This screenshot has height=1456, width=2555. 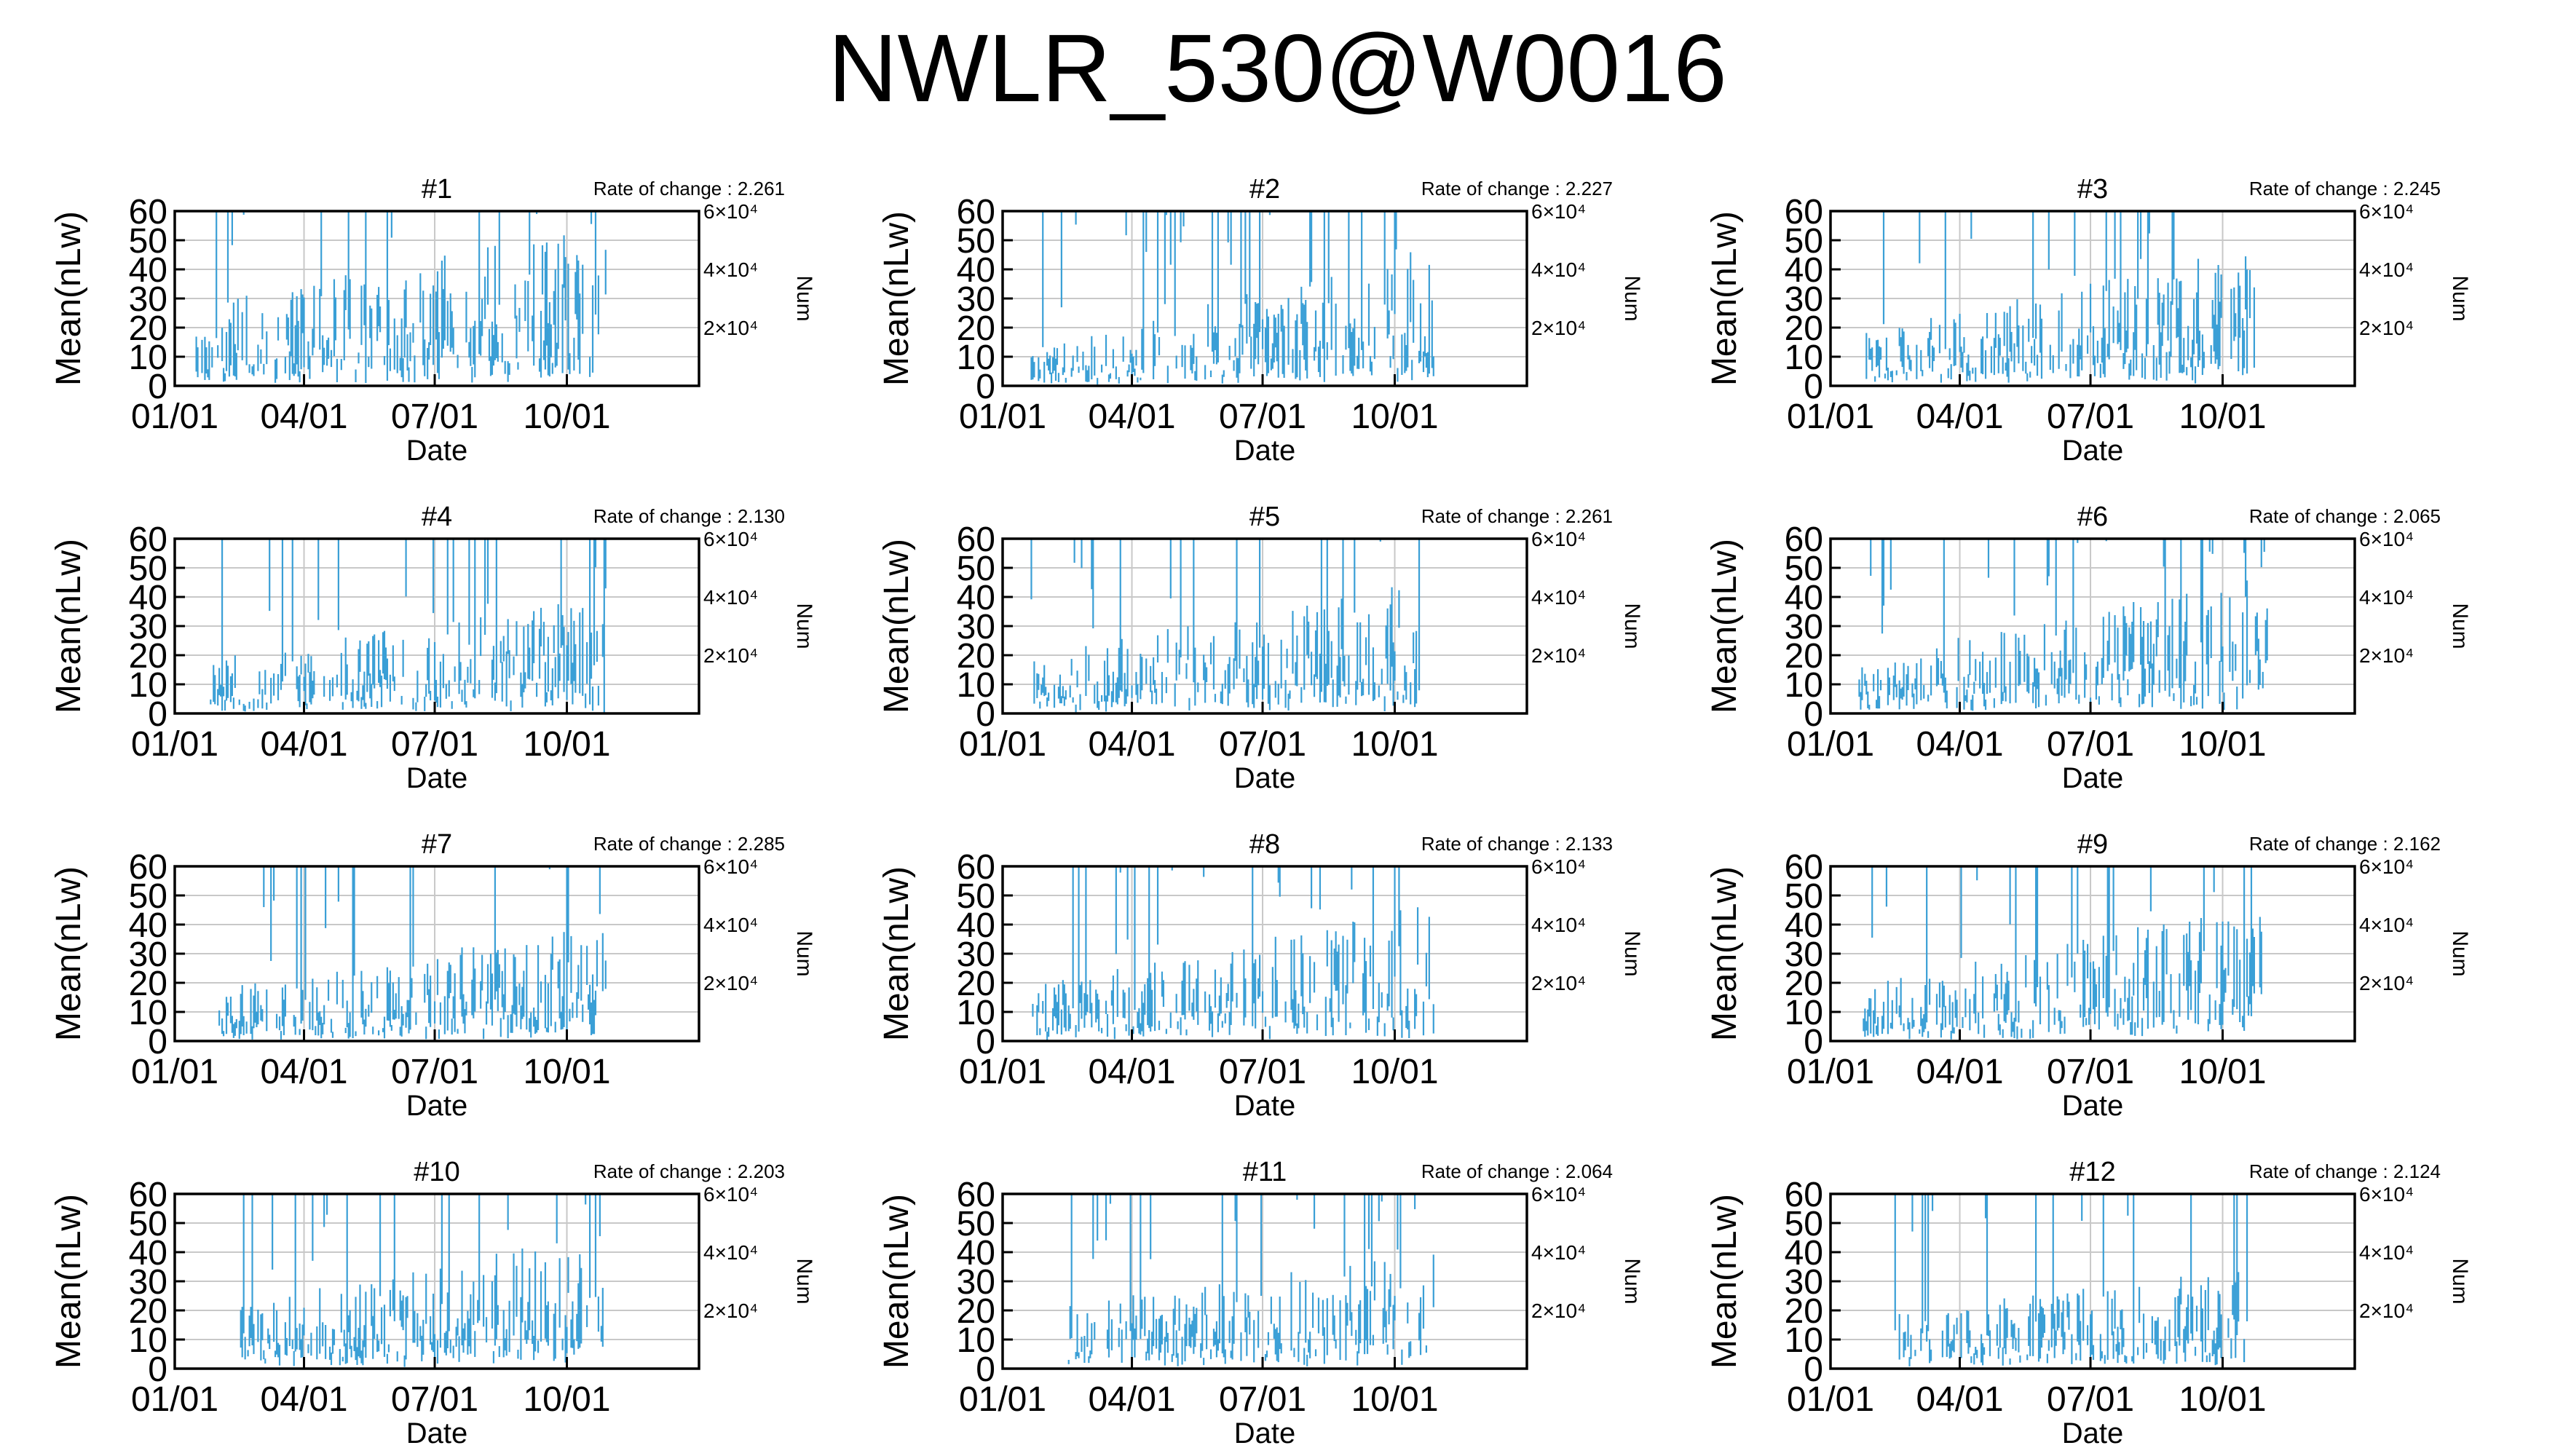 What do you see at coordinates (1517, 844) in the screenshot?
I see `rate-of-change: Rate of change : 2.133` at bounding box center [1517, 844].